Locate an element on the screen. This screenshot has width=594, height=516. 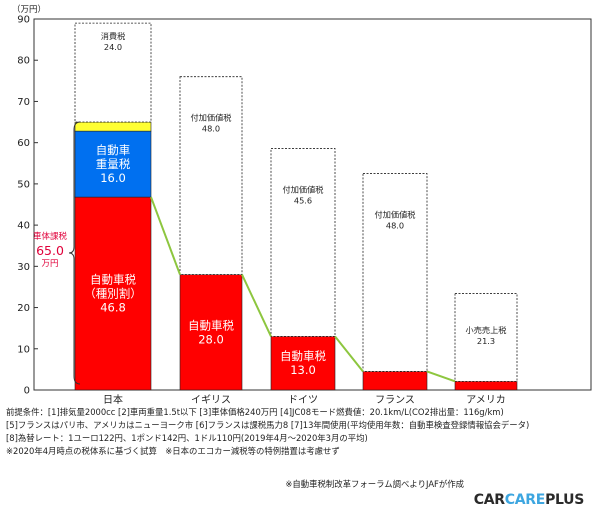
bar-1-seg-1-label-0: 付加価値税 is located at coordinates (211, 118).